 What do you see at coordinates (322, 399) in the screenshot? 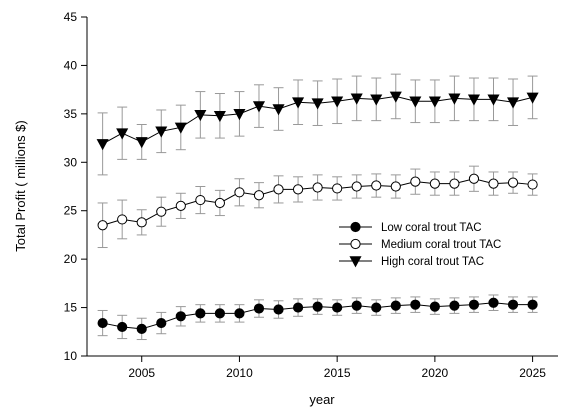
I see `x-axis-label: year` at bounding box center [322, 399].